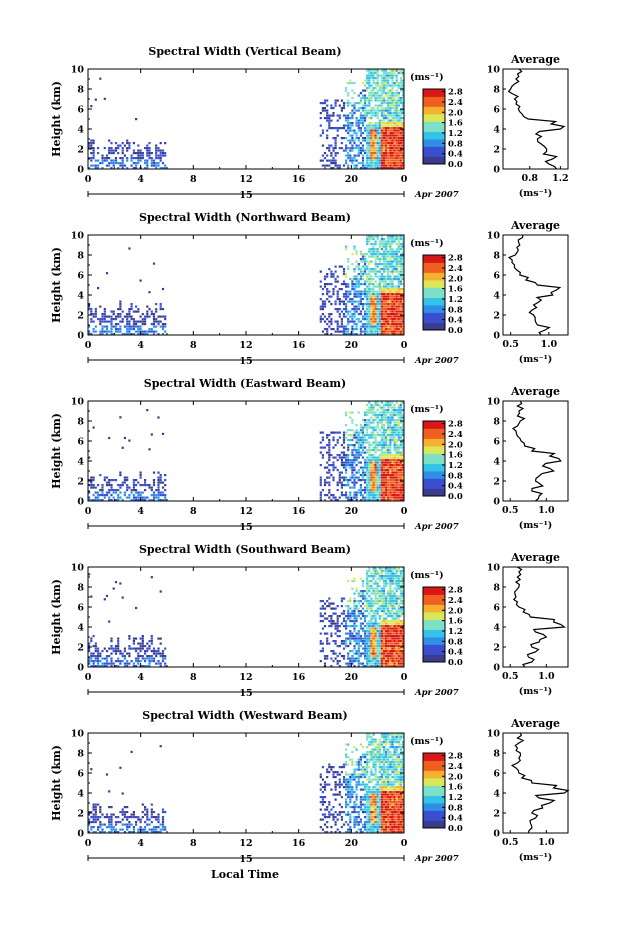 Image resolution: width=617 pixels, height=929 pixels. Describe the element at coordinates (455, 155) in the screenshot. I see `colorbar-tick-label: 0.4` at that location.